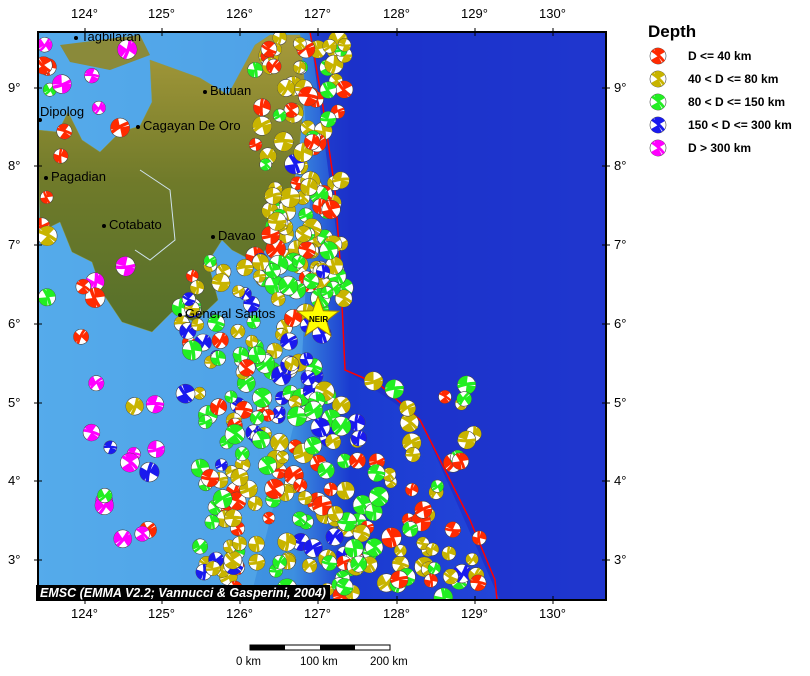 The height and width of the screenshot is (676, 810). I want to click on beachball-icon, so click(658, 79).